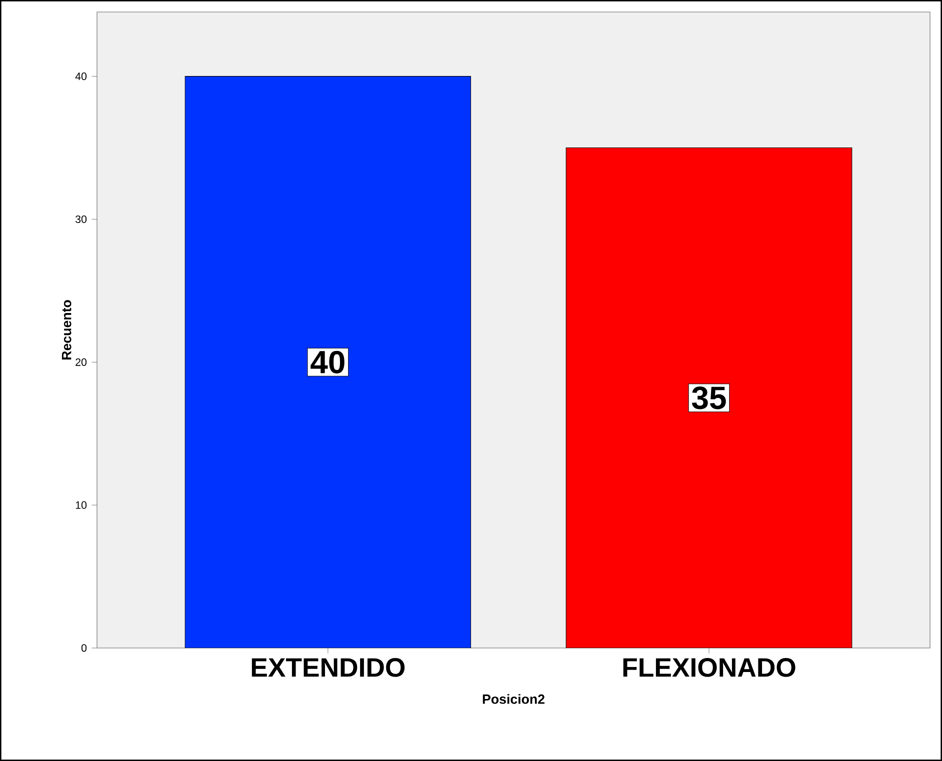 The image size is (942, 761). Describe the element at coordinates (513, 699) in the screenshot. I see `x-axis-title: Posicion2` at that location.